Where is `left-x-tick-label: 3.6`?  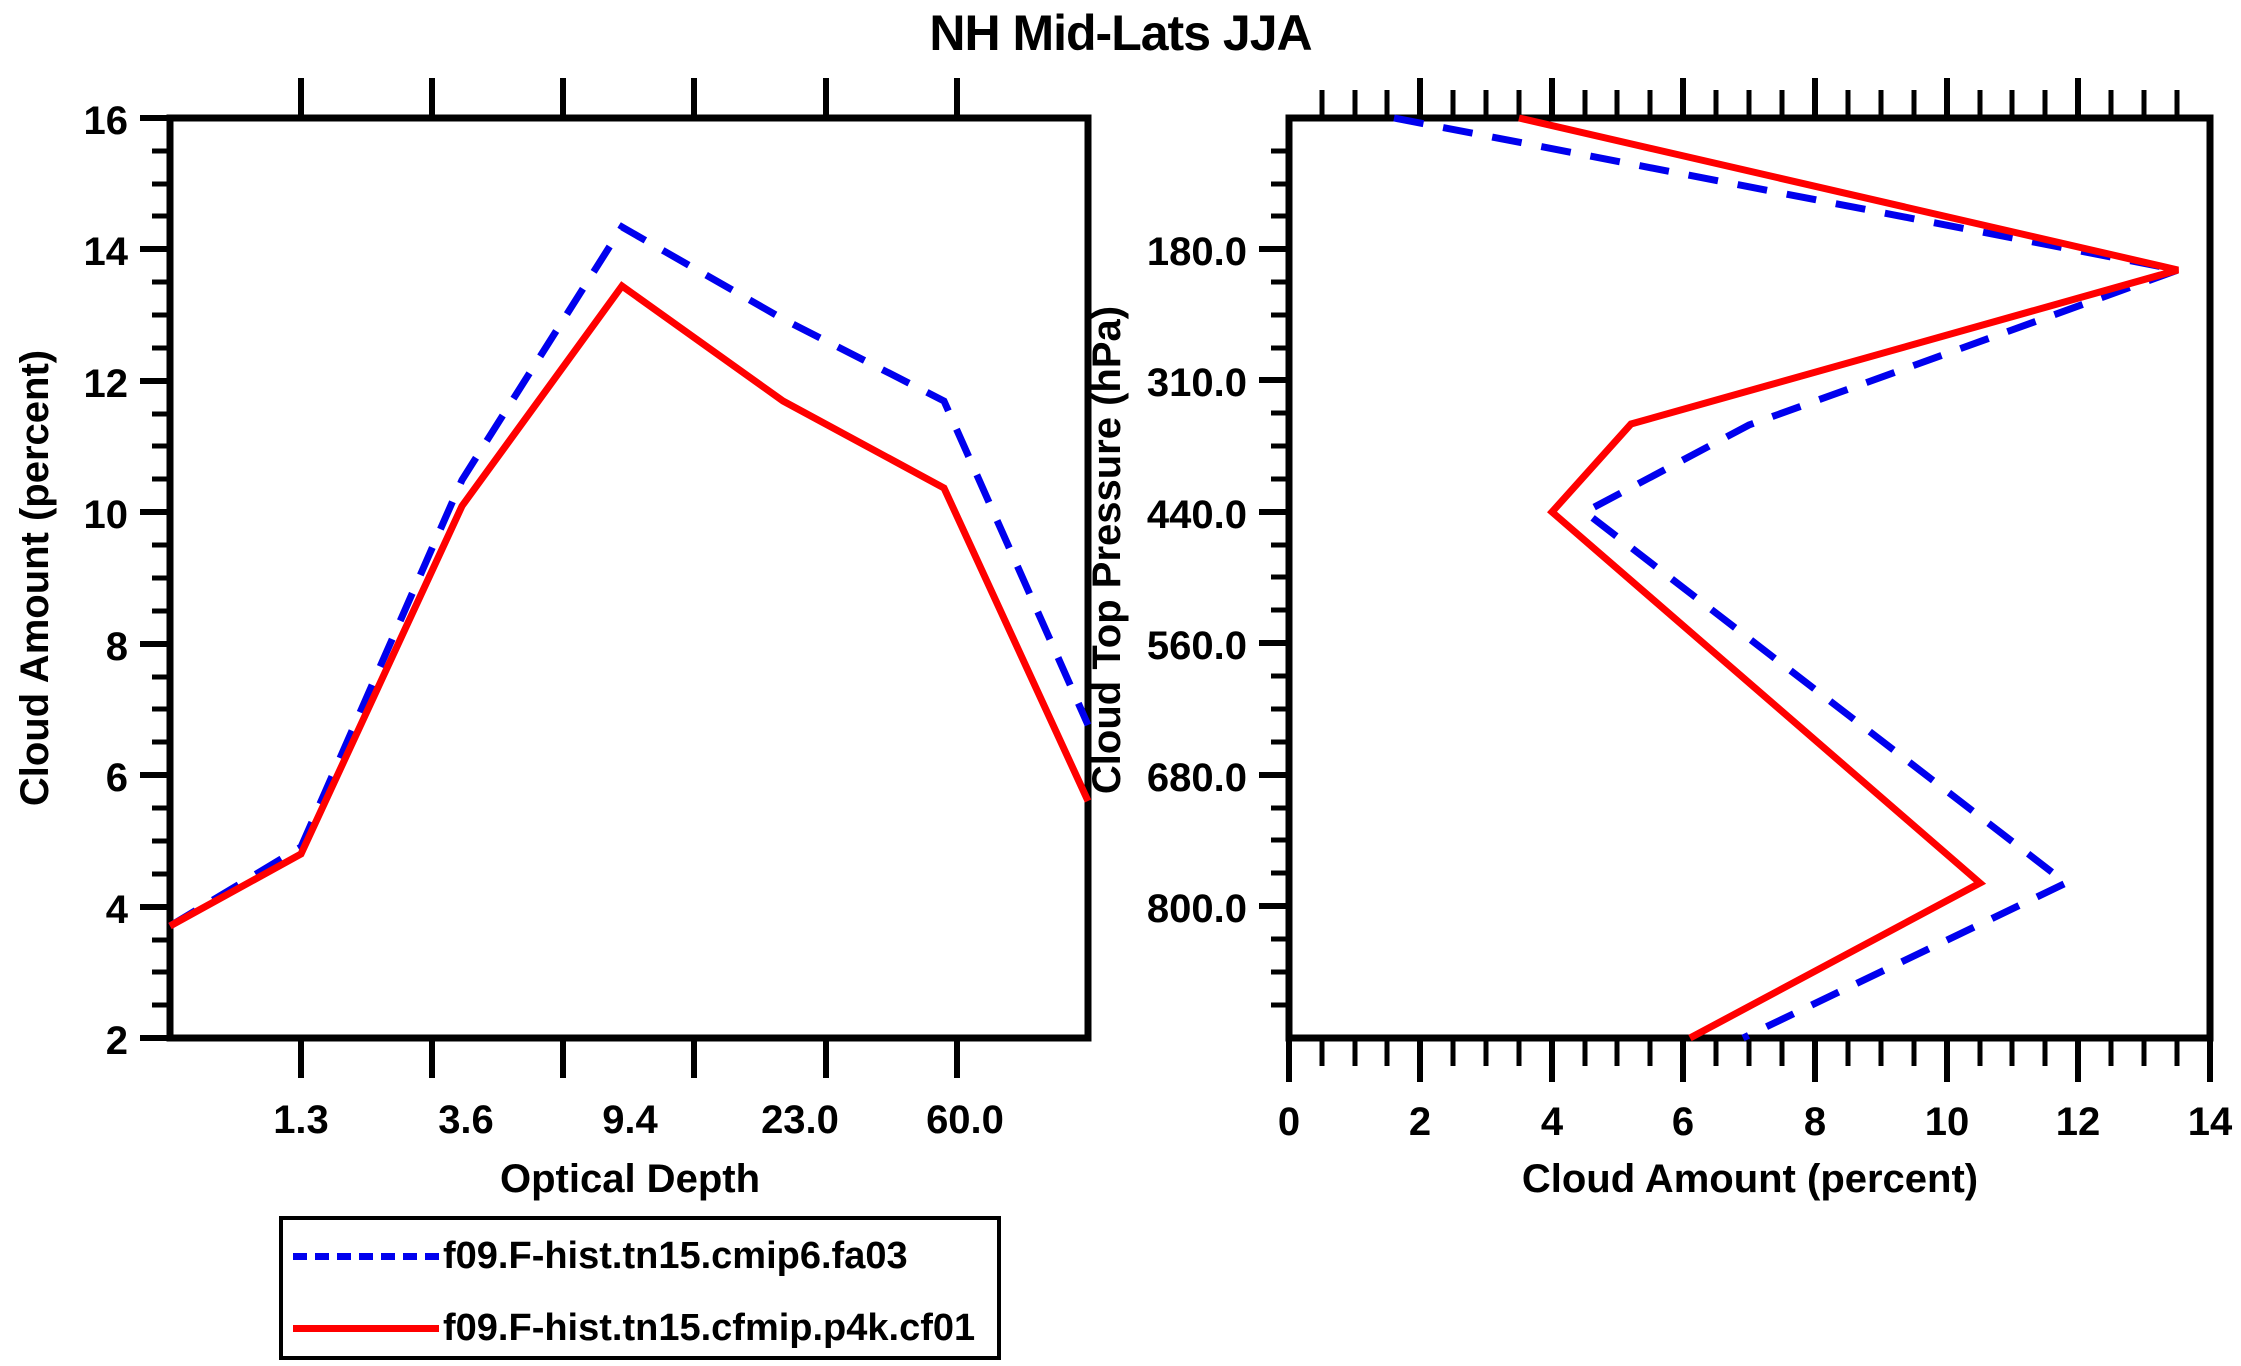
left-x-tick-label: 3.6 is located at coordinates (466, 1120).